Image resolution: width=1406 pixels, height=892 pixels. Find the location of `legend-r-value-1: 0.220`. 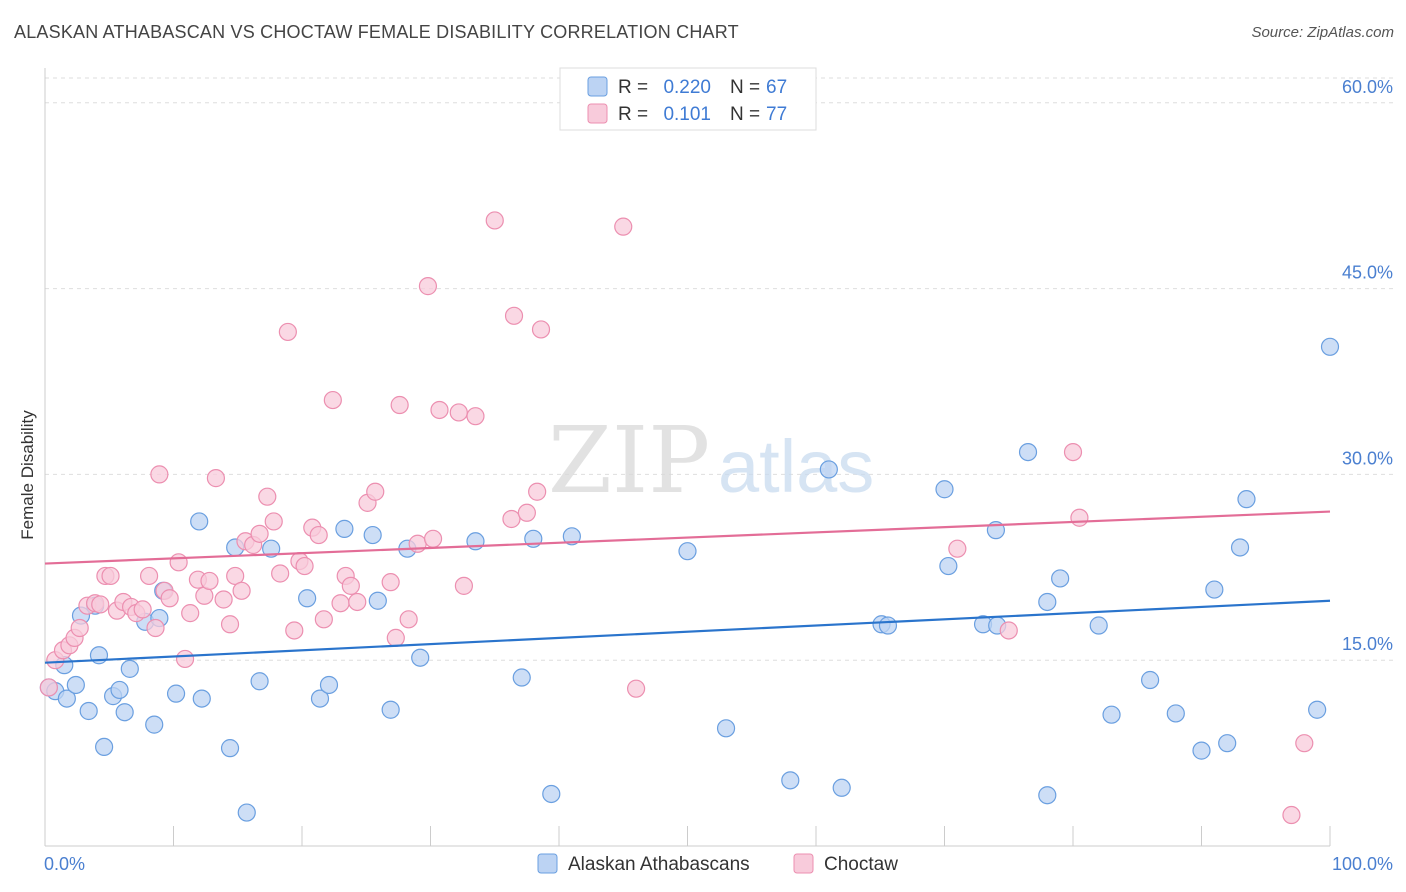

legend-r-value-1: 0.220 is located at coordinates (687, 87).